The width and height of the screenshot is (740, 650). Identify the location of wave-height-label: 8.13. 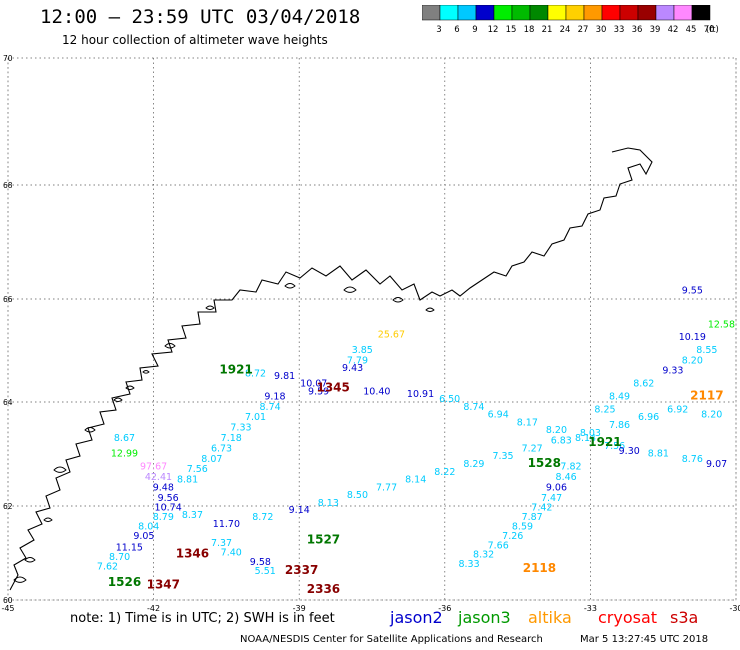
(328, 503).